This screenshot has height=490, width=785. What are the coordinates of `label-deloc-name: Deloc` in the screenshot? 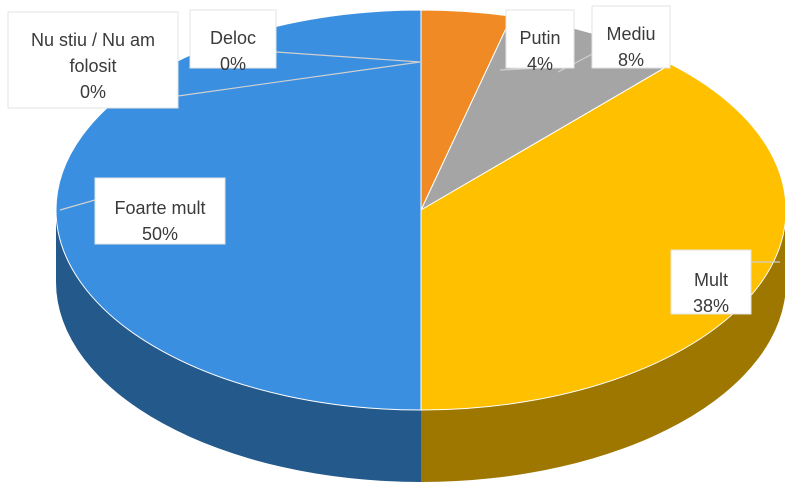 It's located at (233, 38).